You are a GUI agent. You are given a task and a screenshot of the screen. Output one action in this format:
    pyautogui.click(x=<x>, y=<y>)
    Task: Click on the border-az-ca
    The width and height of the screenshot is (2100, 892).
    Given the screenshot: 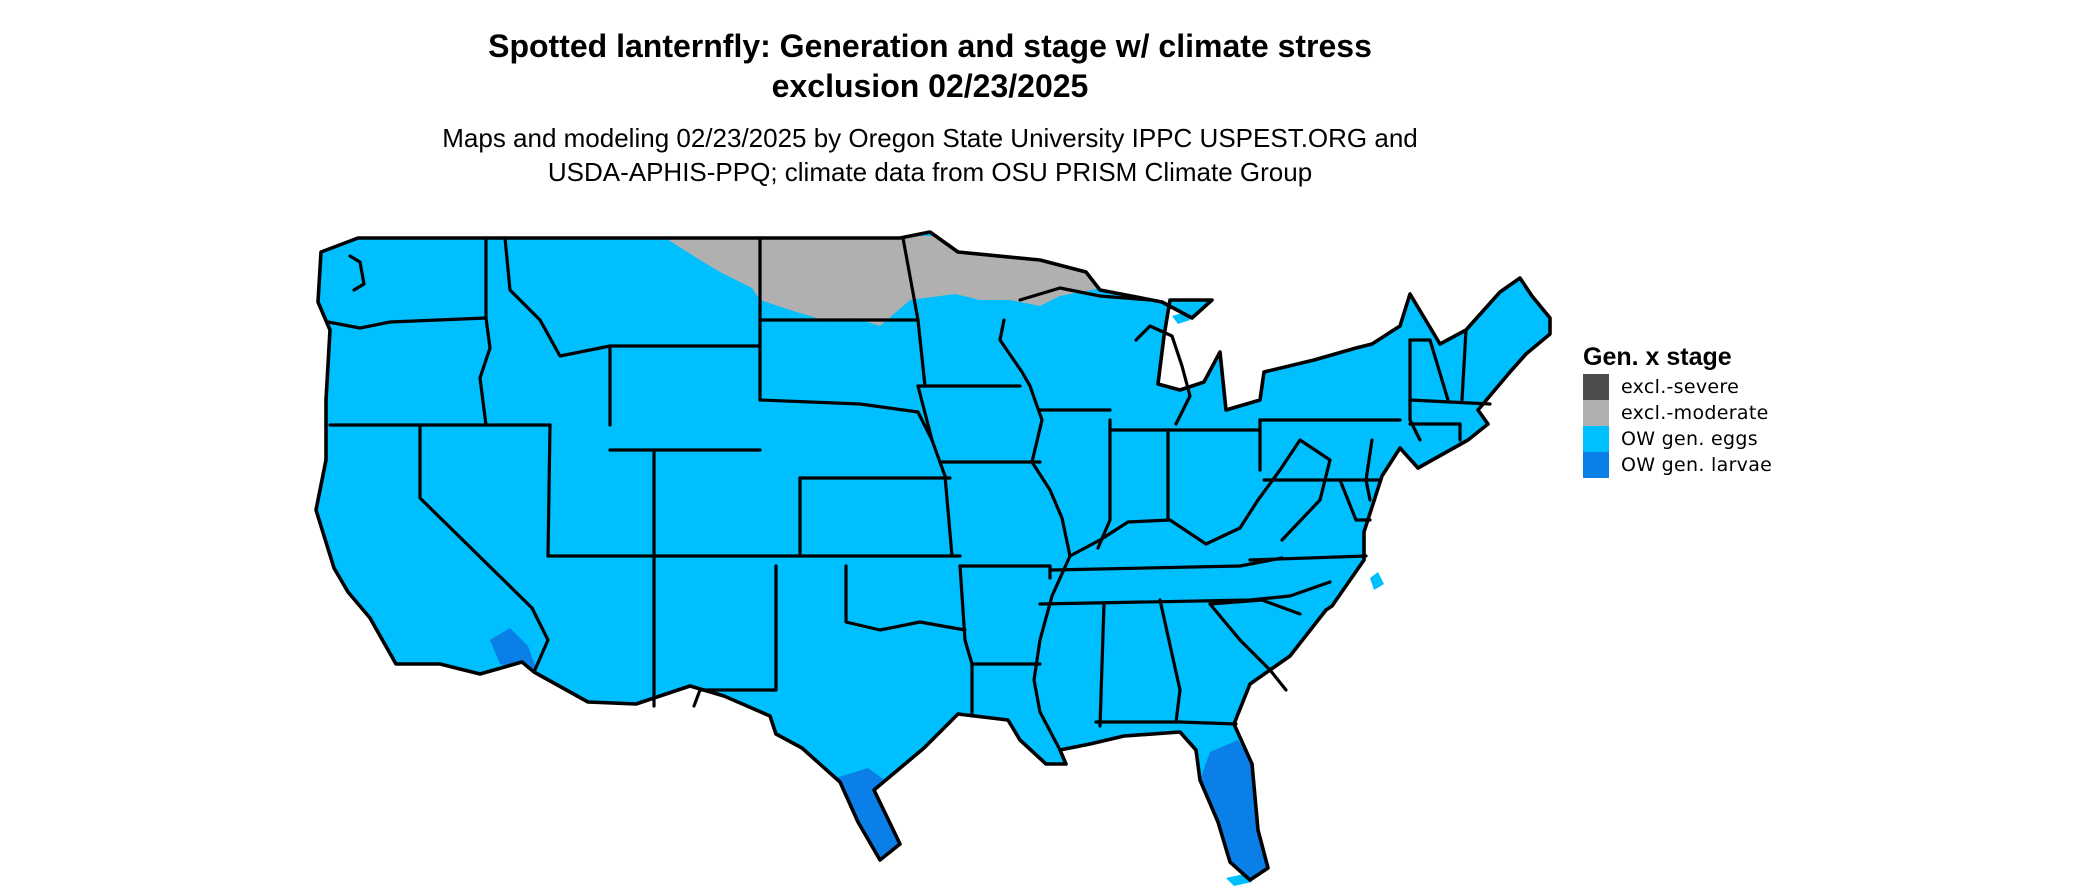 What is the action you would take?
    pyautogui.click(x=540, y=640)
    